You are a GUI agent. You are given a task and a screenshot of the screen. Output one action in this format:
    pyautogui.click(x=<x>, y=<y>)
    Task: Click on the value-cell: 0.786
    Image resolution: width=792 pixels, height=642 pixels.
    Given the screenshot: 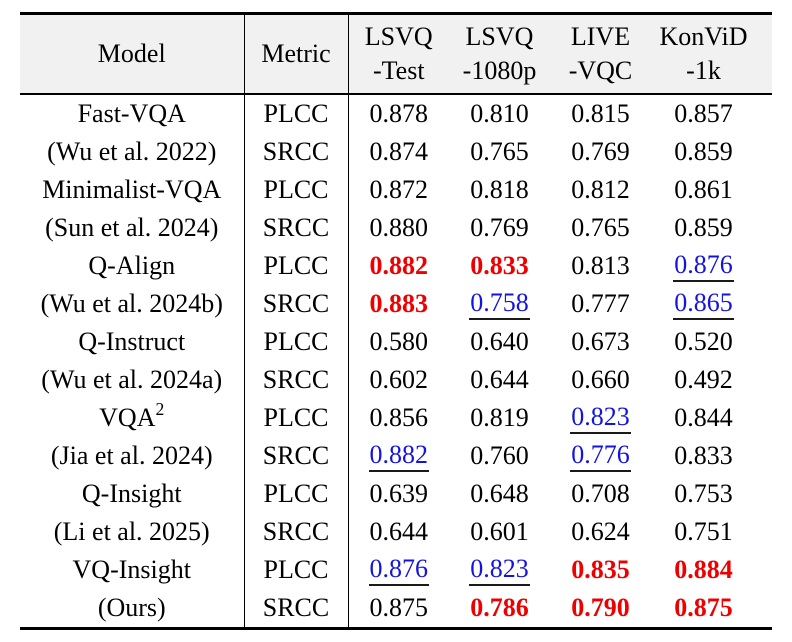 What is the action you would take?
    pyautogui.click(x=499, y=609)
    